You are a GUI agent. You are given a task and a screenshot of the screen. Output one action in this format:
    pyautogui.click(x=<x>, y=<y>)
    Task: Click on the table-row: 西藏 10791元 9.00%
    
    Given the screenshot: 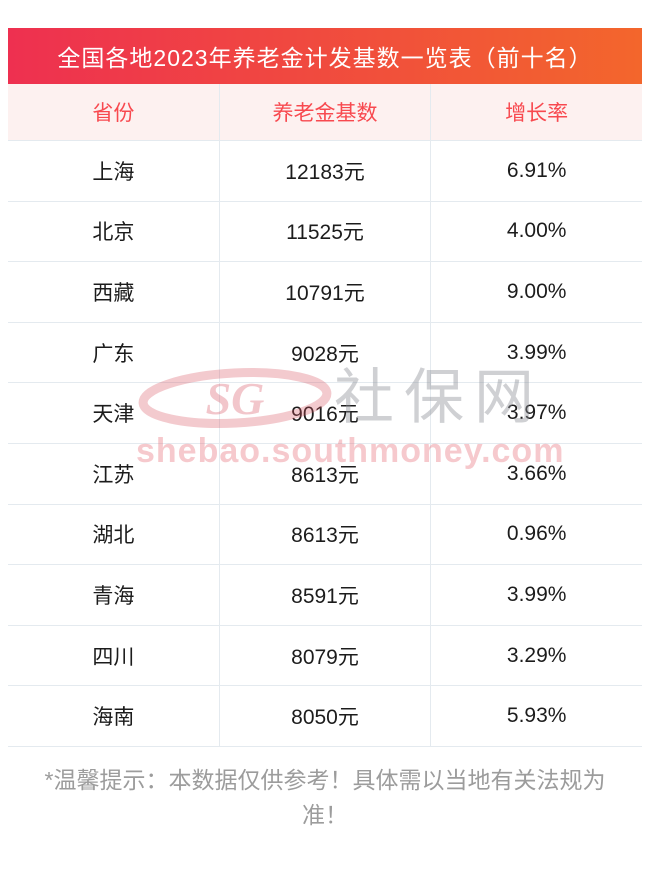 What is the action you would take?
    pyautogui.click(x=325, y=292)
    